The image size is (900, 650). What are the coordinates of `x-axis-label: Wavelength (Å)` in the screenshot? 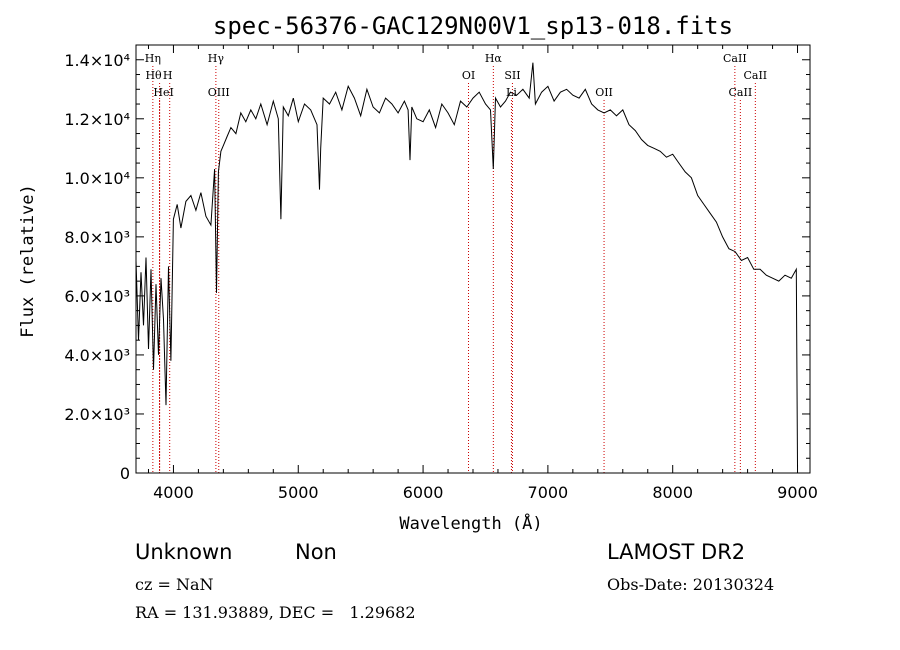 It's located at (470, 523).